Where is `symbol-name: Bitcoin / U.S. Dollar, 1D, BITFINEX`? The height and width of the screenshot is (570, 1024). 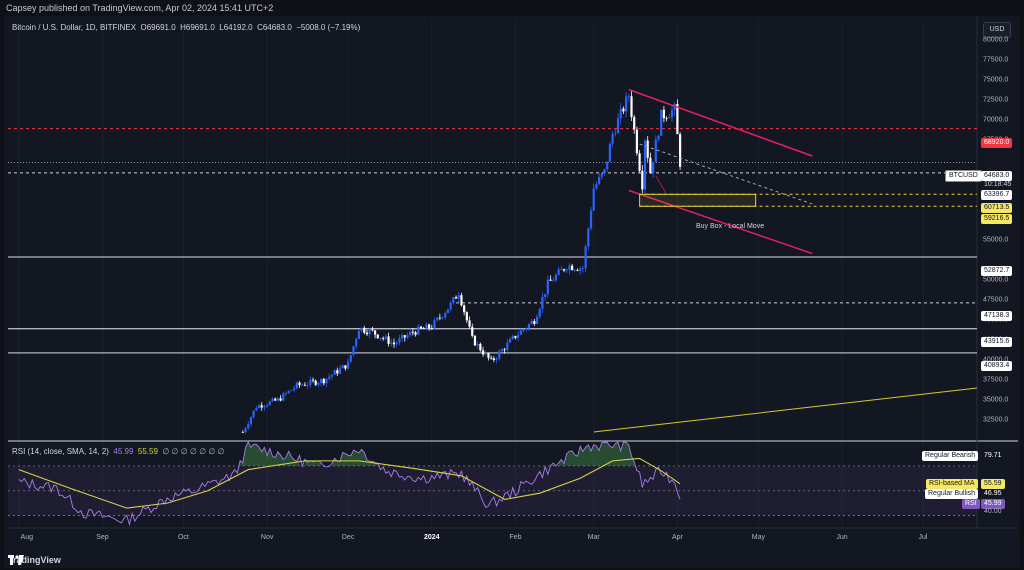 symbol-name: Bitcoin / U.S. Dollar, 1D, BITFINEX is located at coordinates (74, 27).